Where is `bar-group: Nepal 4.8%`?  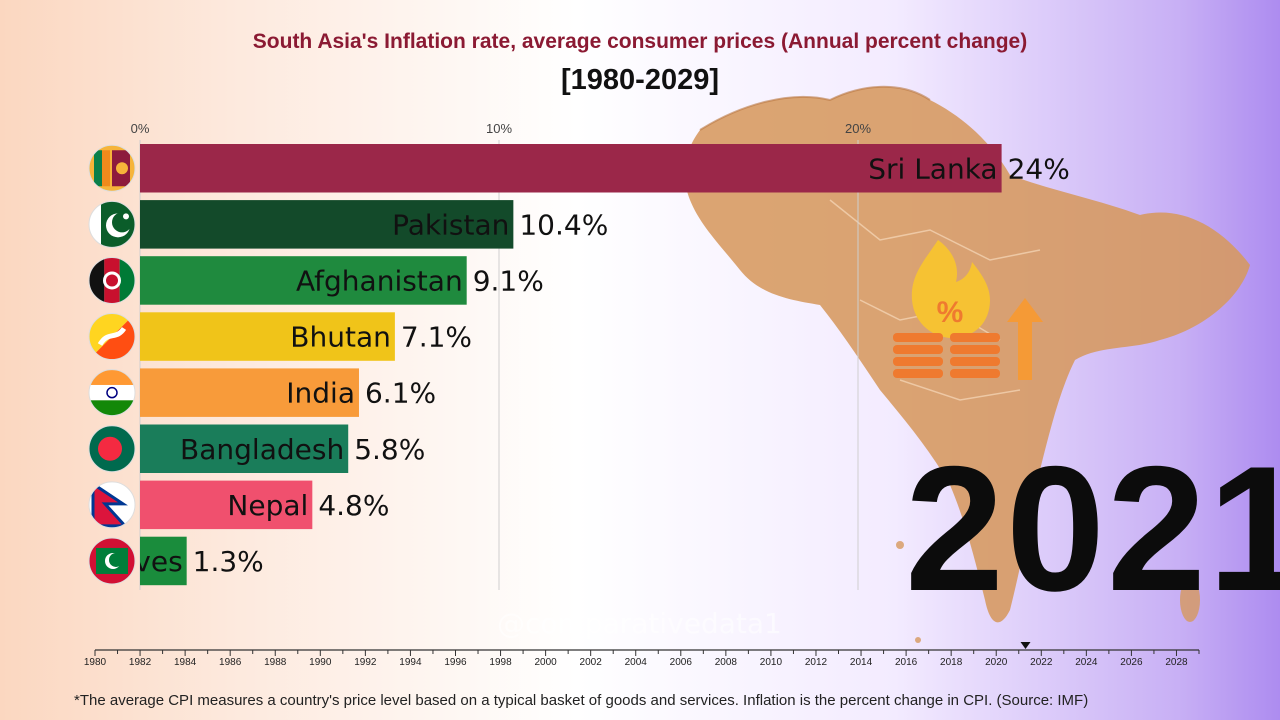 bar-group: Nepal 4.8% is located at coordinates (264, 505).